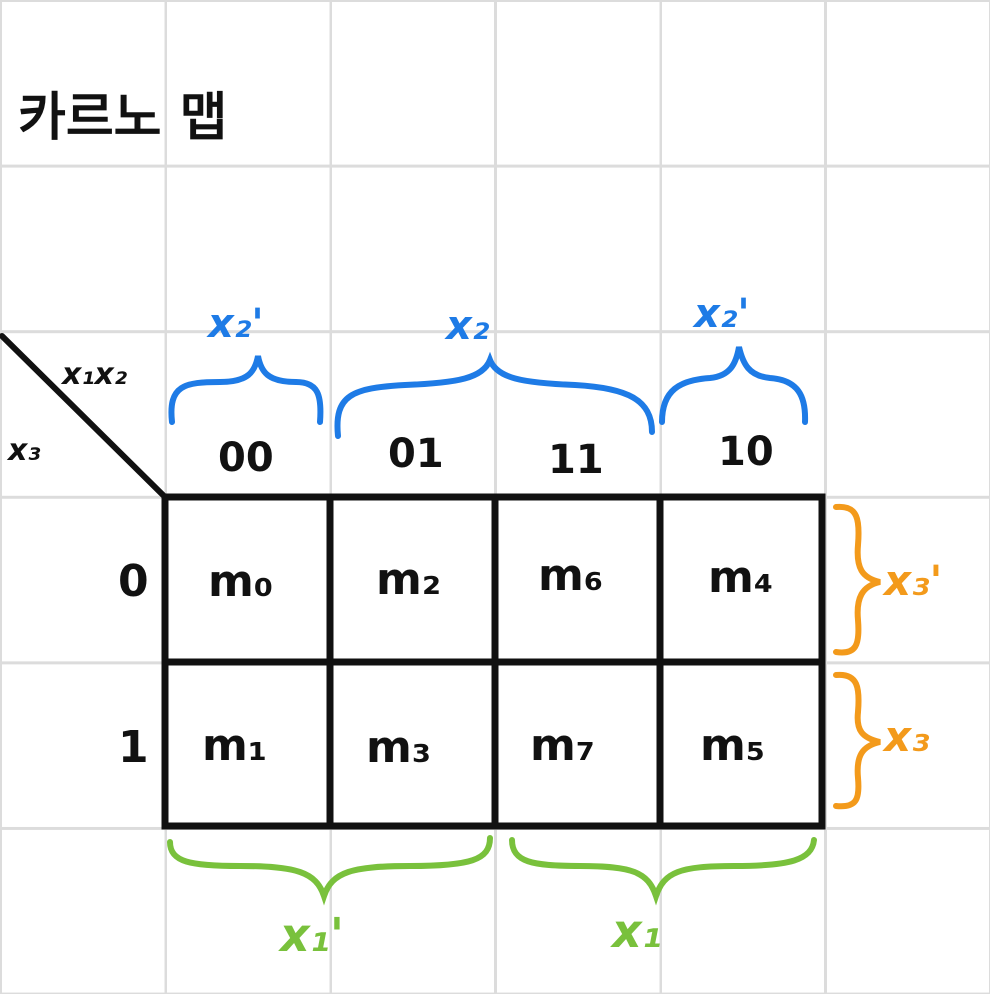 This screenshot has width=990, height=994. I want to click on column-code-11: 11, so click(576, 460).